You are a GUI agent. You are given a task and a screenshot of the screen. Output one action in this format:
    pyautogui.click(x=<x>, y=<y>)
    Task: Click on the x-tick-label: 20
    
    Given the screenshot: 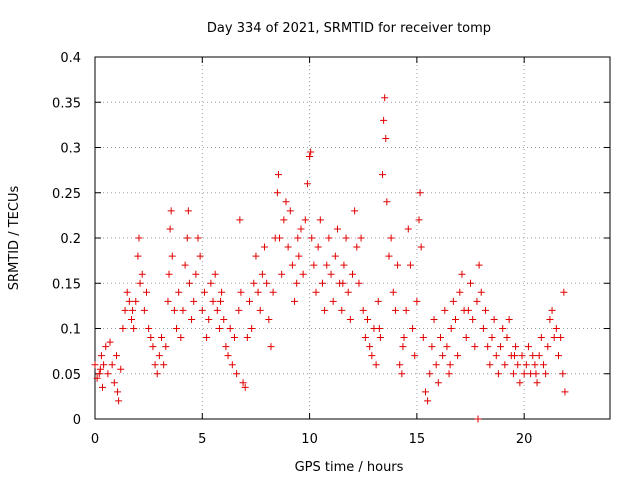 What is the action you would take?
    pyautogui.click(x=524, y=439)
    